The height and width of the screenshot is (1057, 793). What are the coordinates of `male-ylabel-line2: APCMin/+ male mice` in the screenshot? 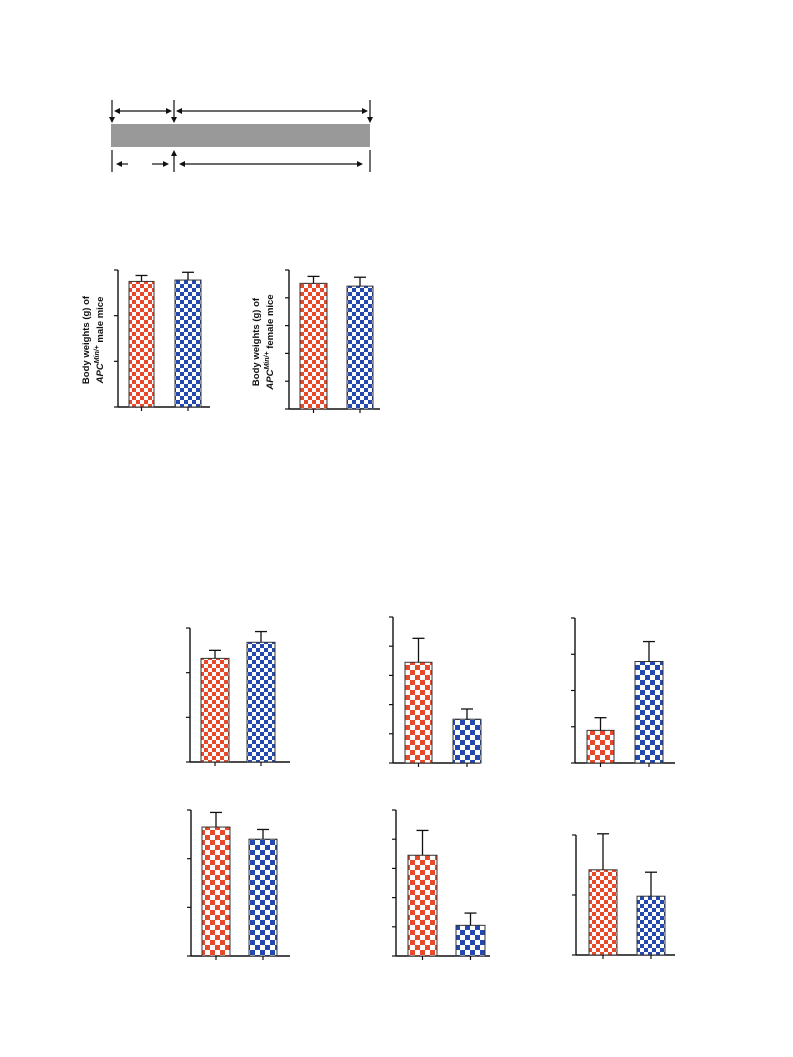 It's located at (100, 341).